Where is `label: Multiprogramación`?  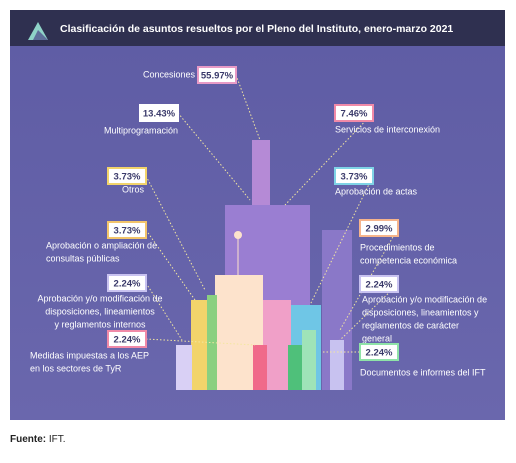 label: Multiprogramación is located at coordinates (141, 130).